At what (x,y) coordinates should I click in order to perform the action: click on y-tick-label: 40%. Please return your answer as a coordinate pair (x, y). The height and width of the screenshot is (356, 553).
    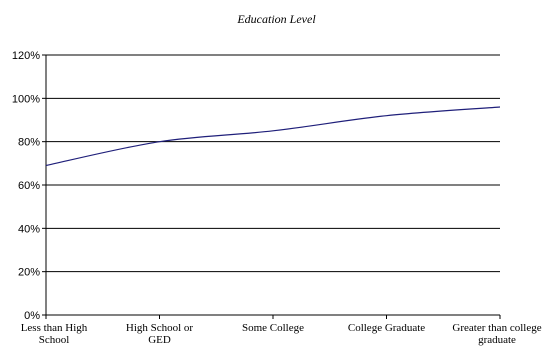
    Looking at the image, I should click on (29, 229).